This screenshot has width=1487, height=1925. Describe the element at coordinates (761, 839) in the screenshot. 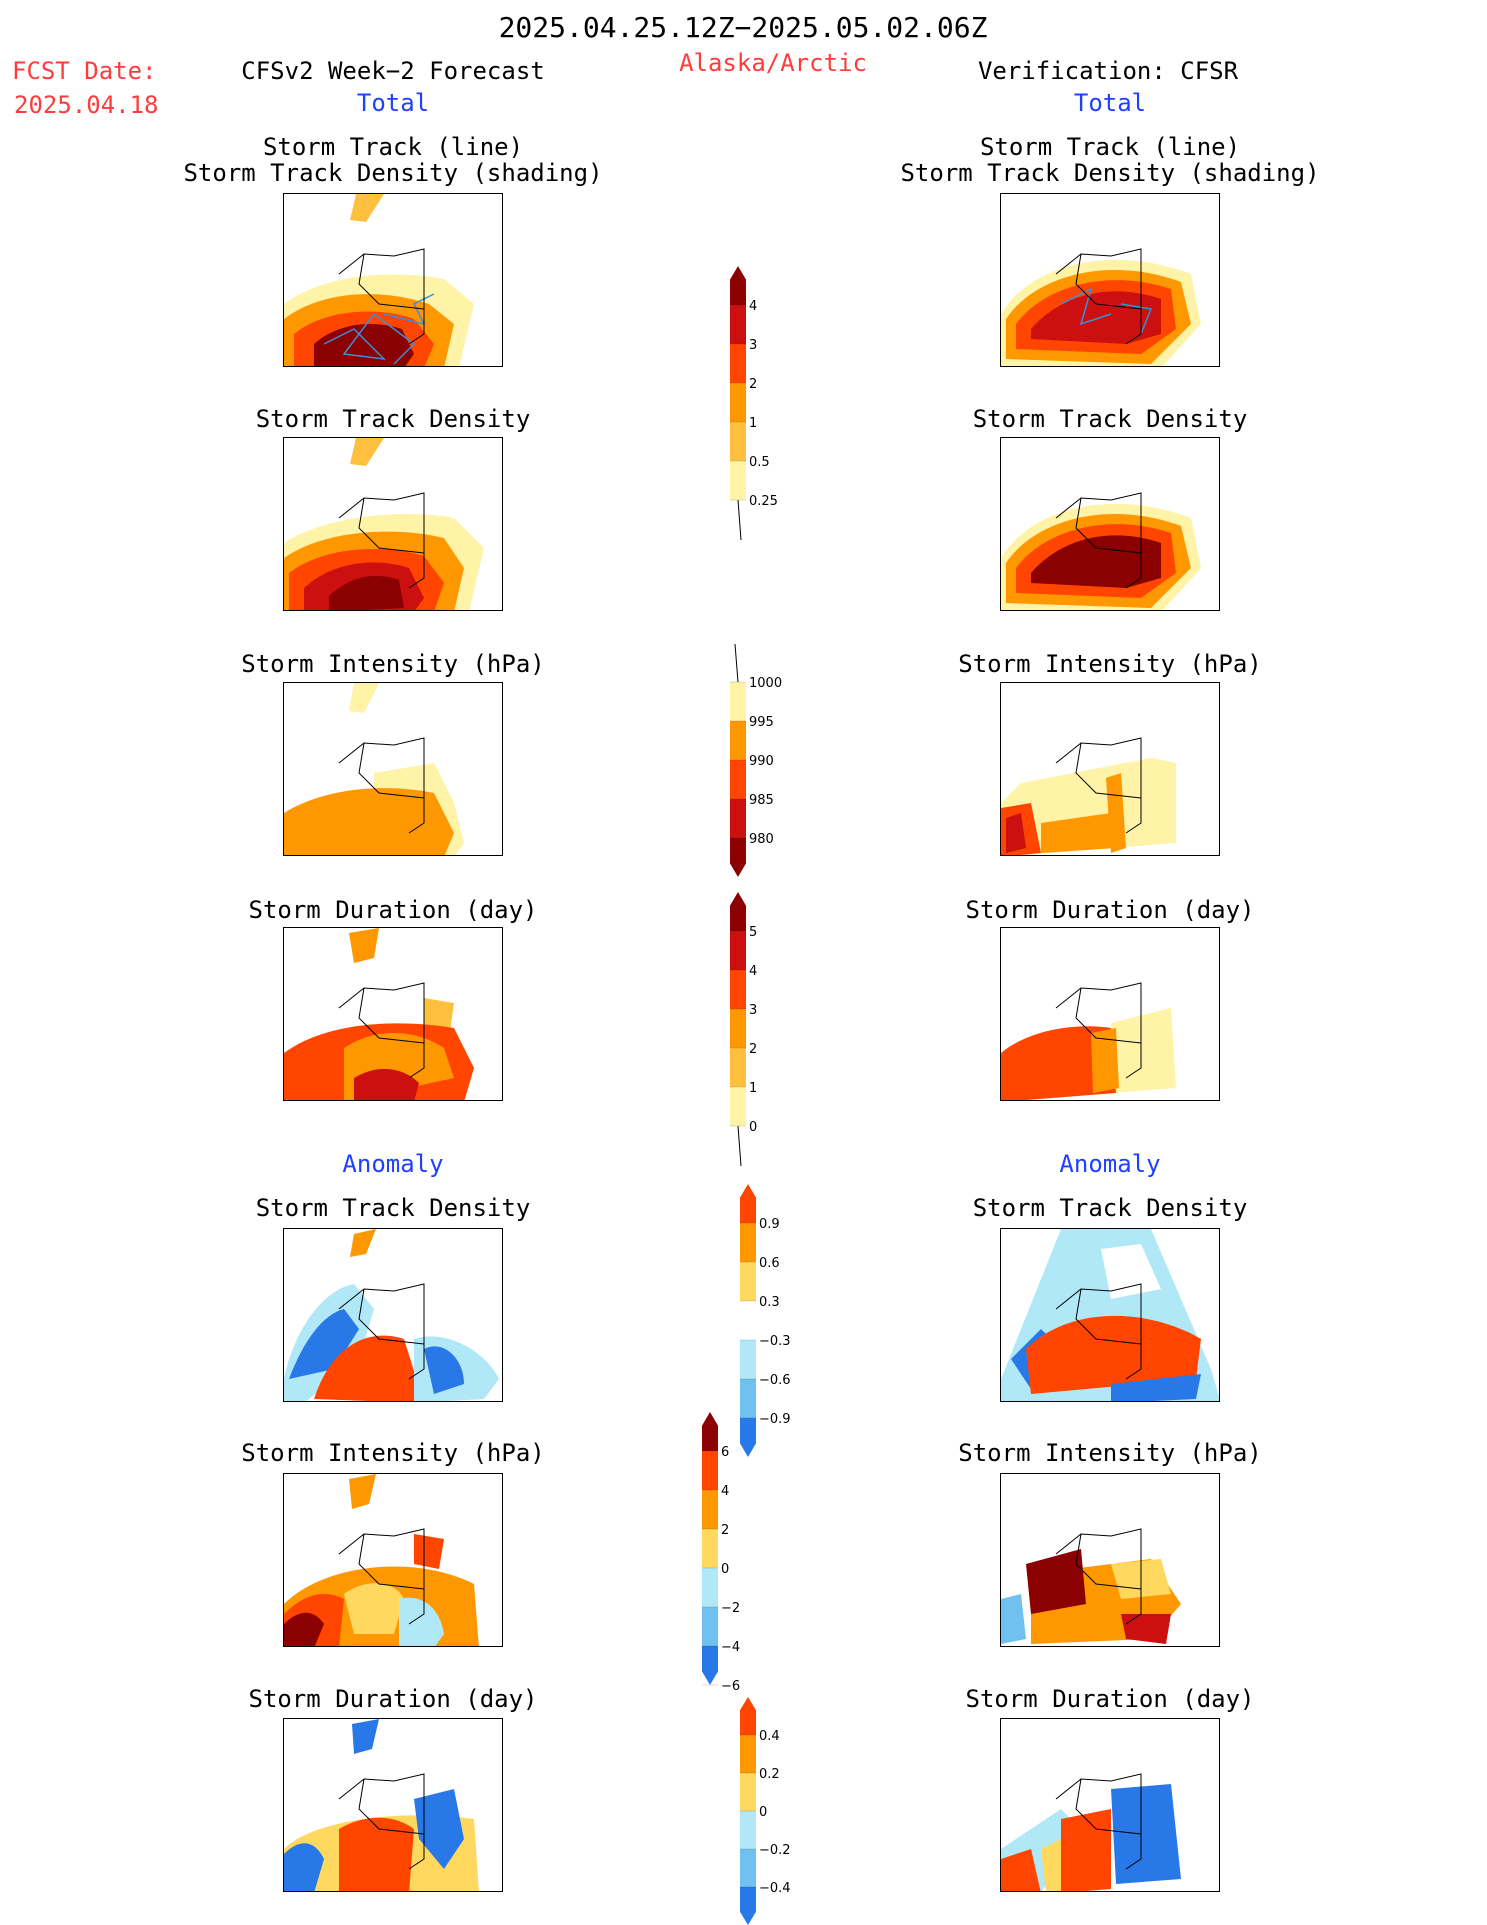

I see `colorbar-label: 980` at that location.